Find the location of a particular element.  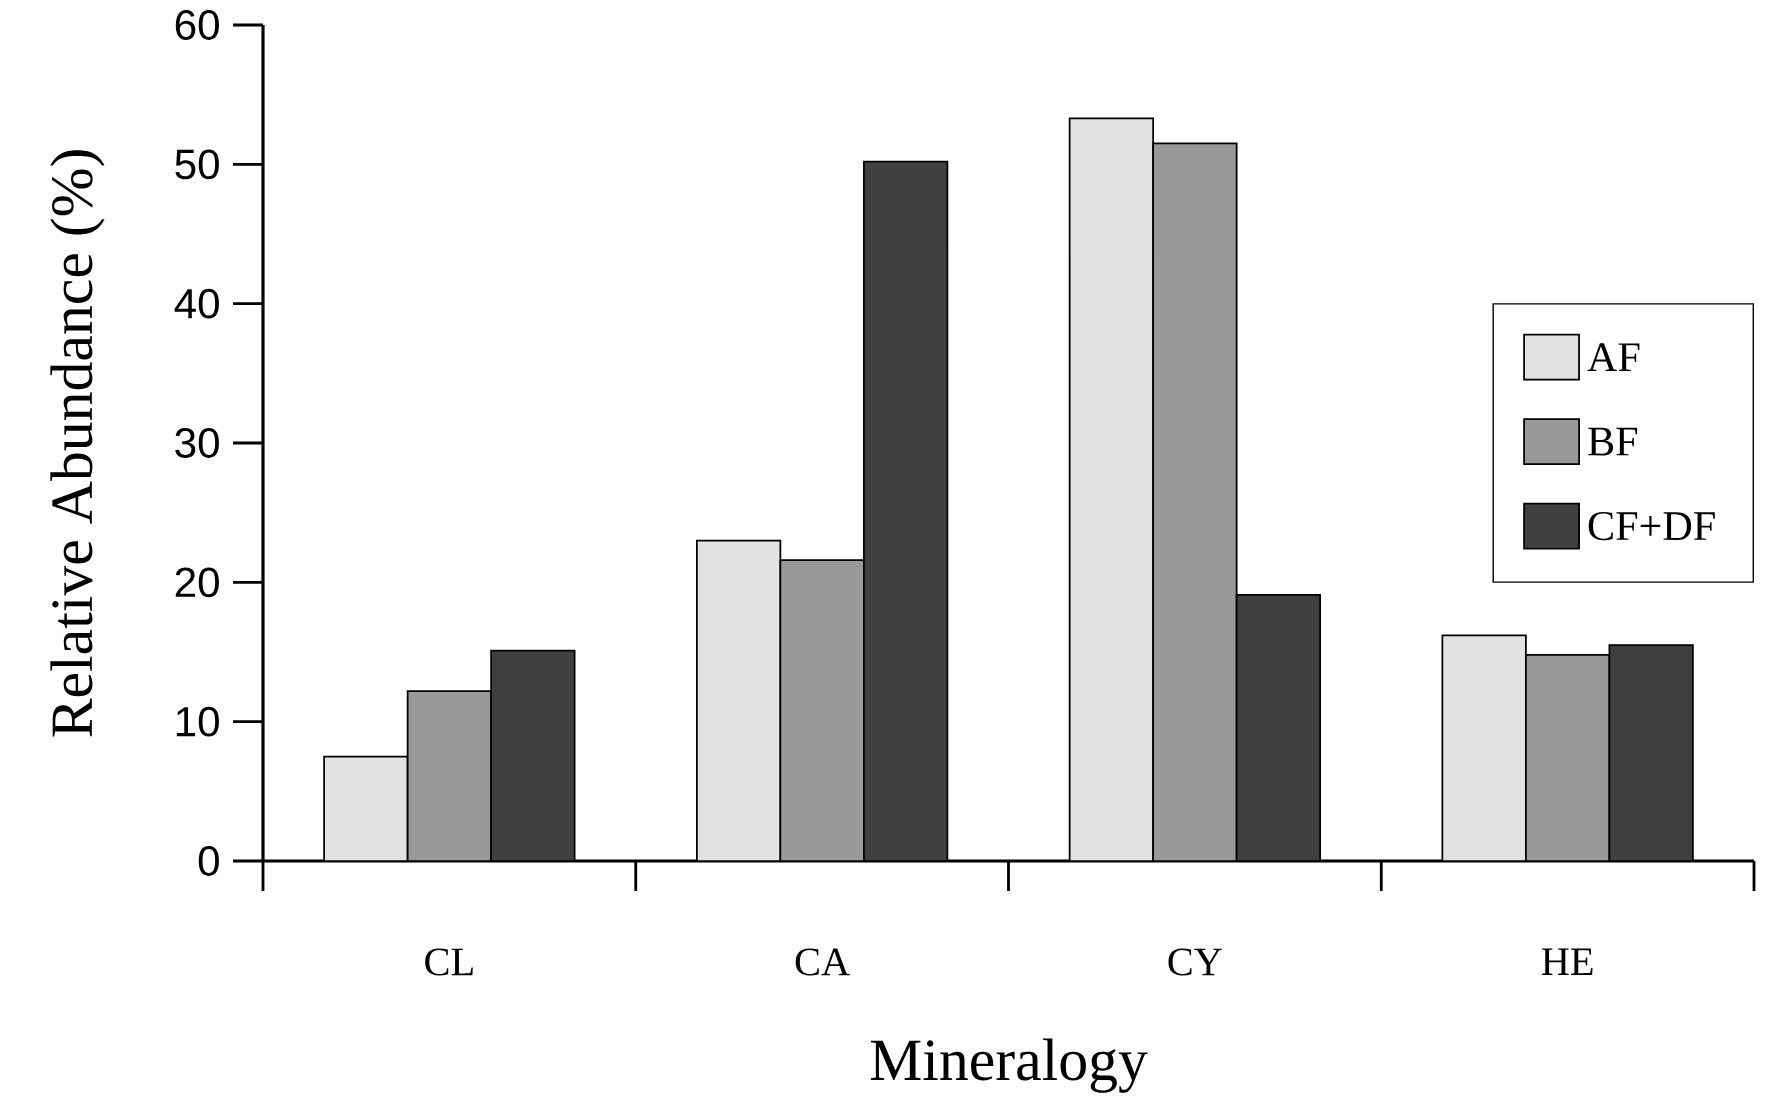

y-tick-label: 20 is located at coordinates (197, 582).